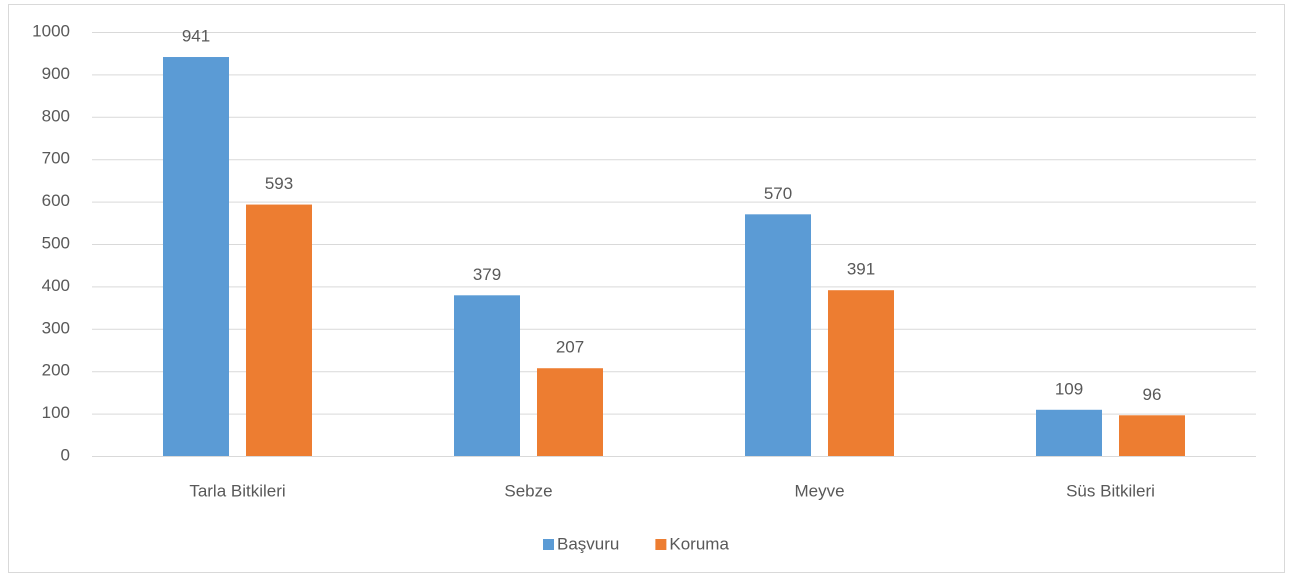  Describe the element at coordinates (56, 242) in the screenshot. I see `y-tick-label: 500` at that location.